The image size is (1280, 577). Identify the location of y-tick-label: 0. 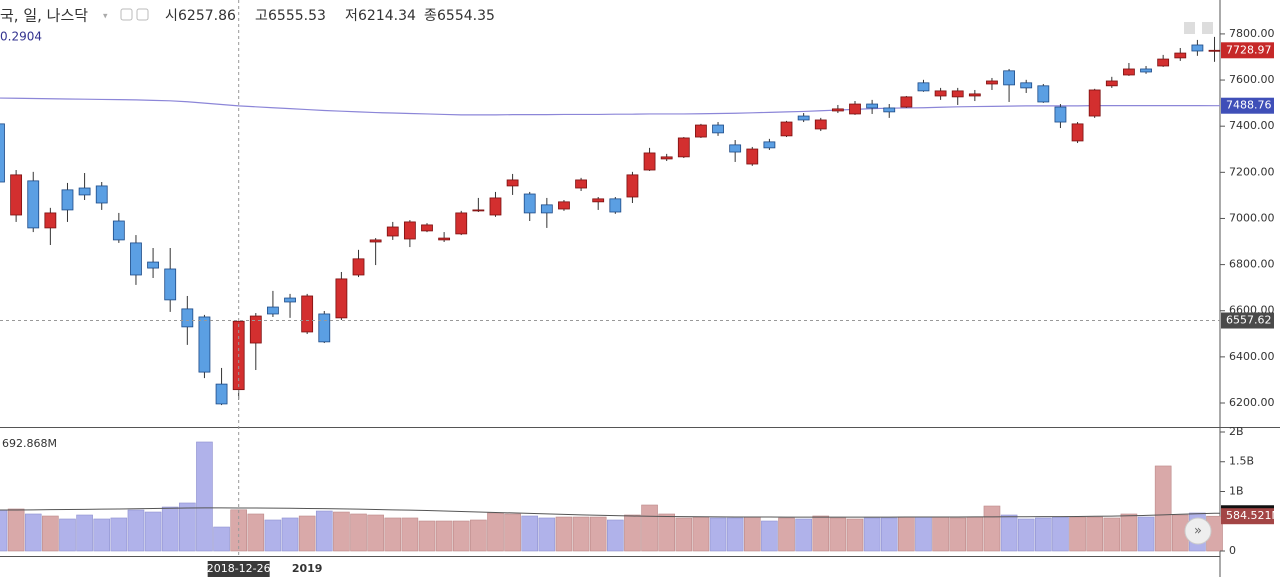
(1232, 550).